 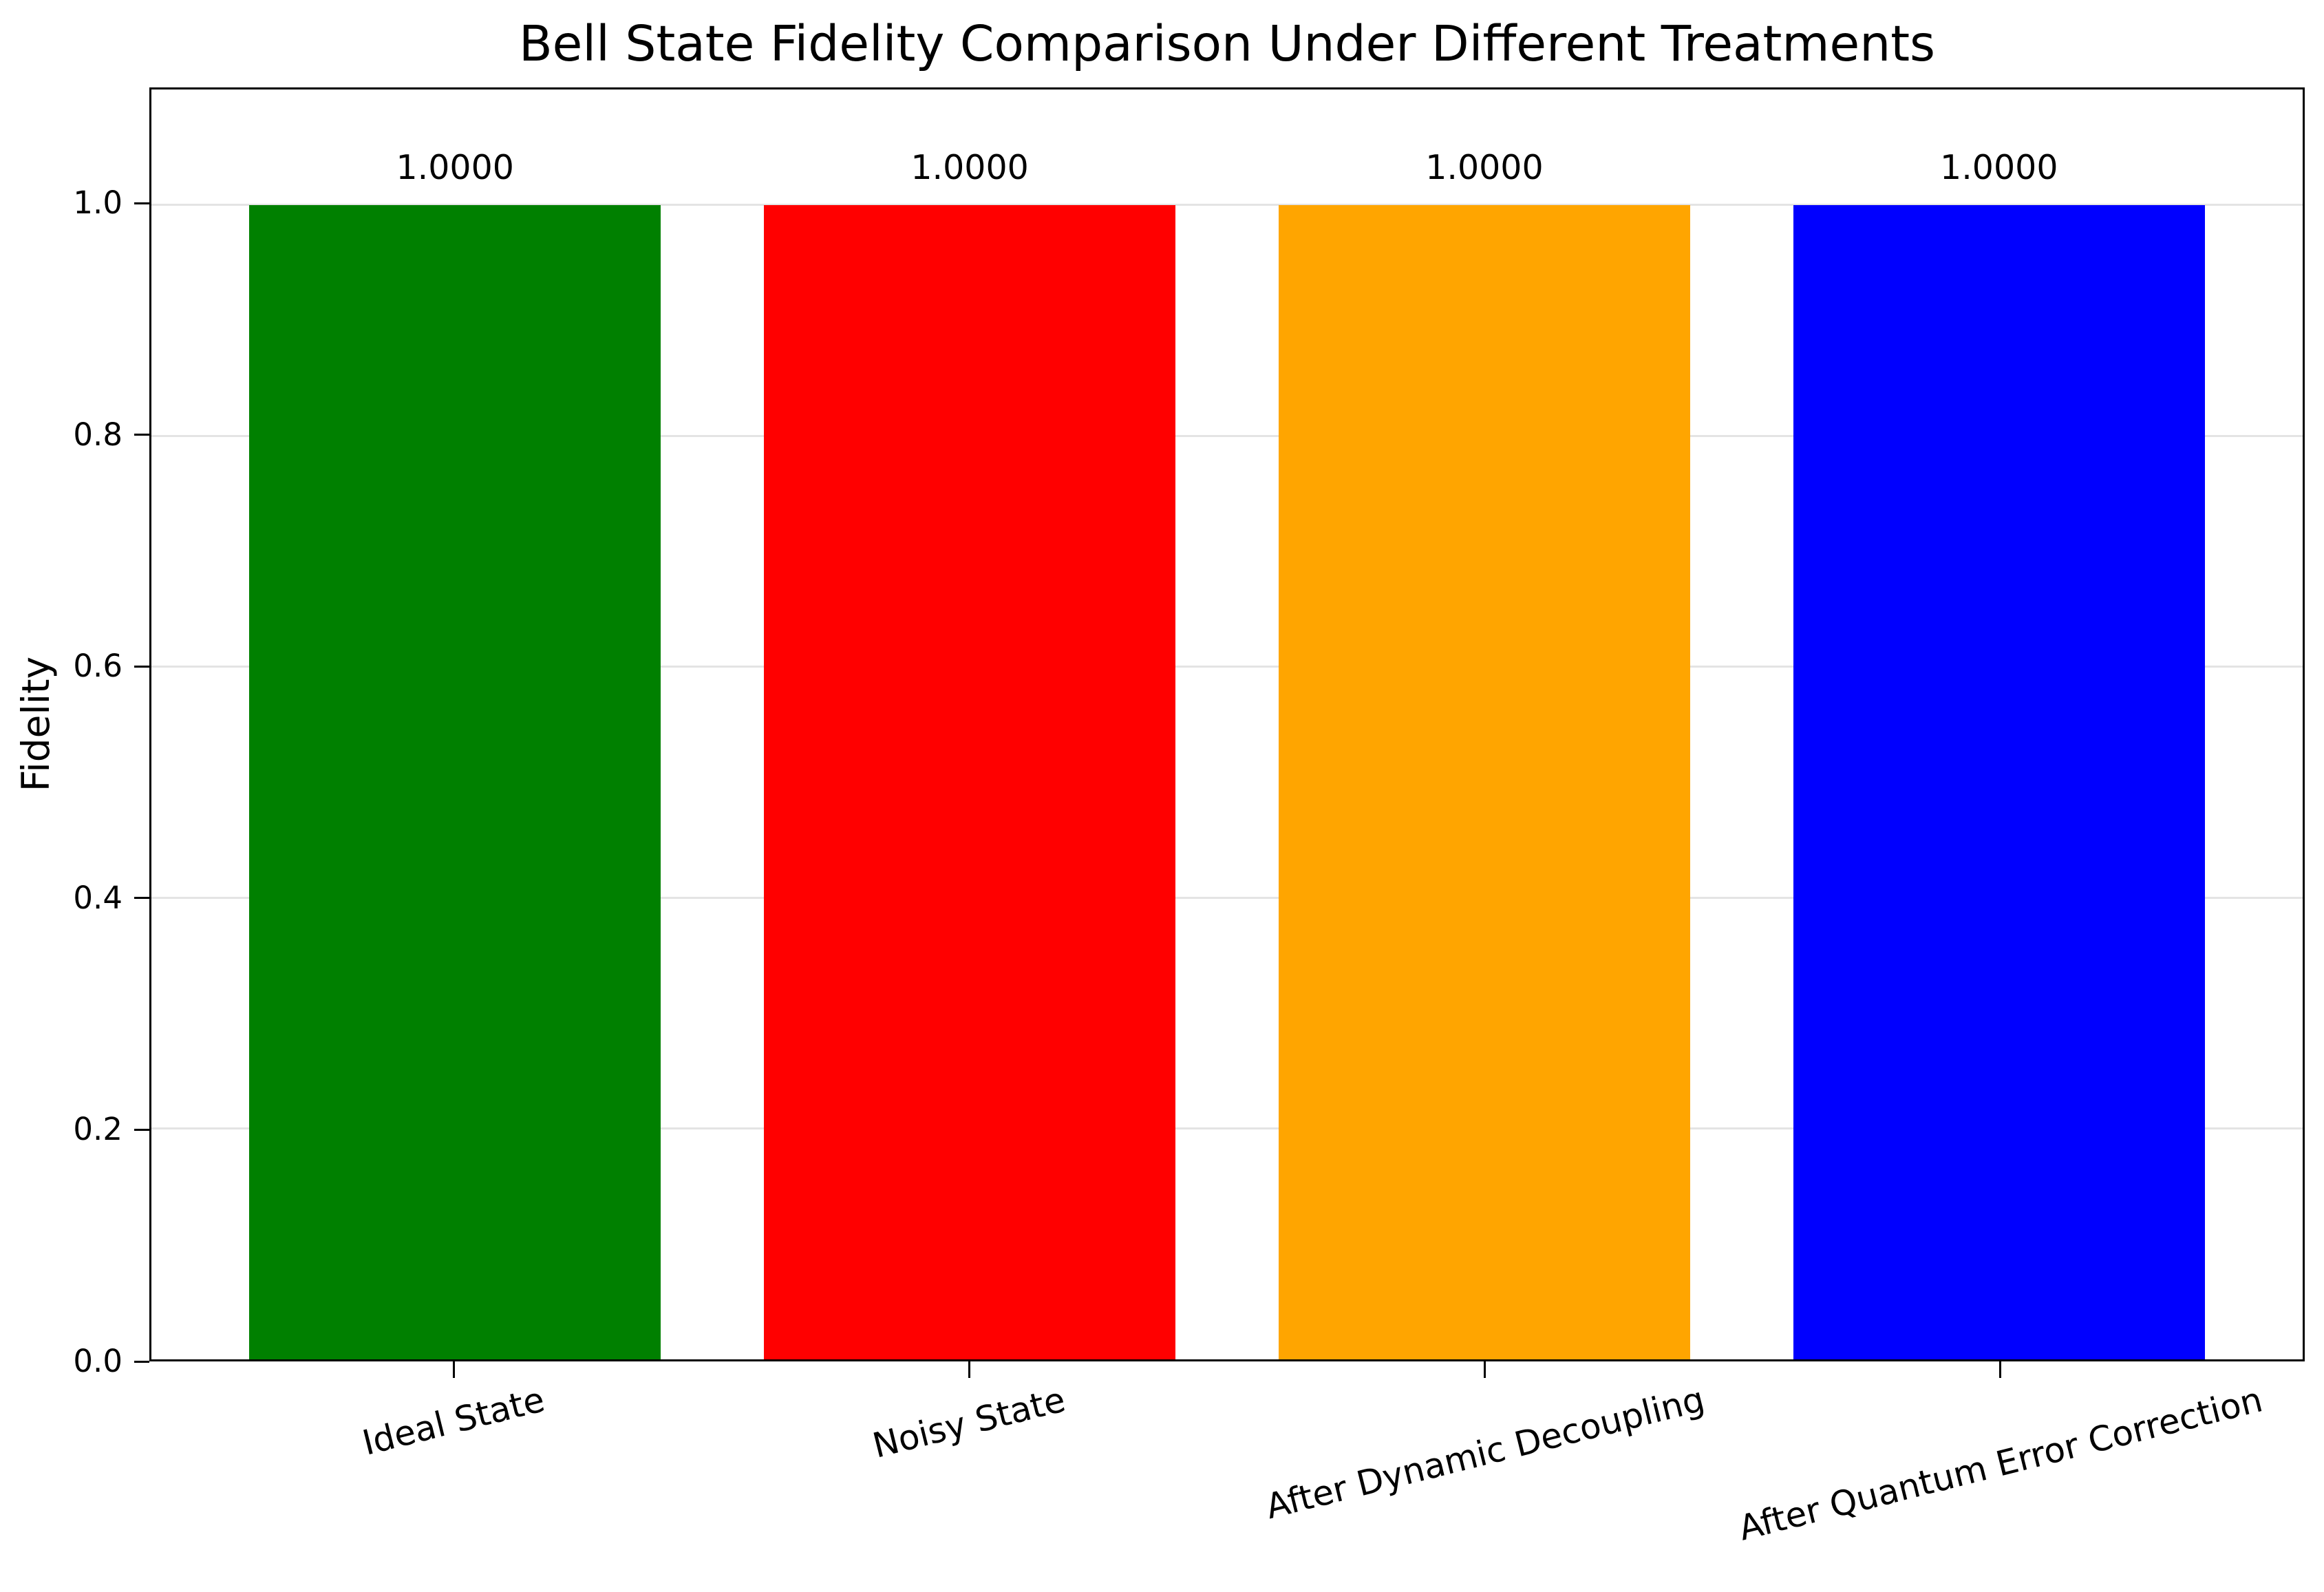 What do you see at coordinates (141, 435) in the screenshot?
I see `y-tick-mark-0.8` at bounding box center [141, 435].